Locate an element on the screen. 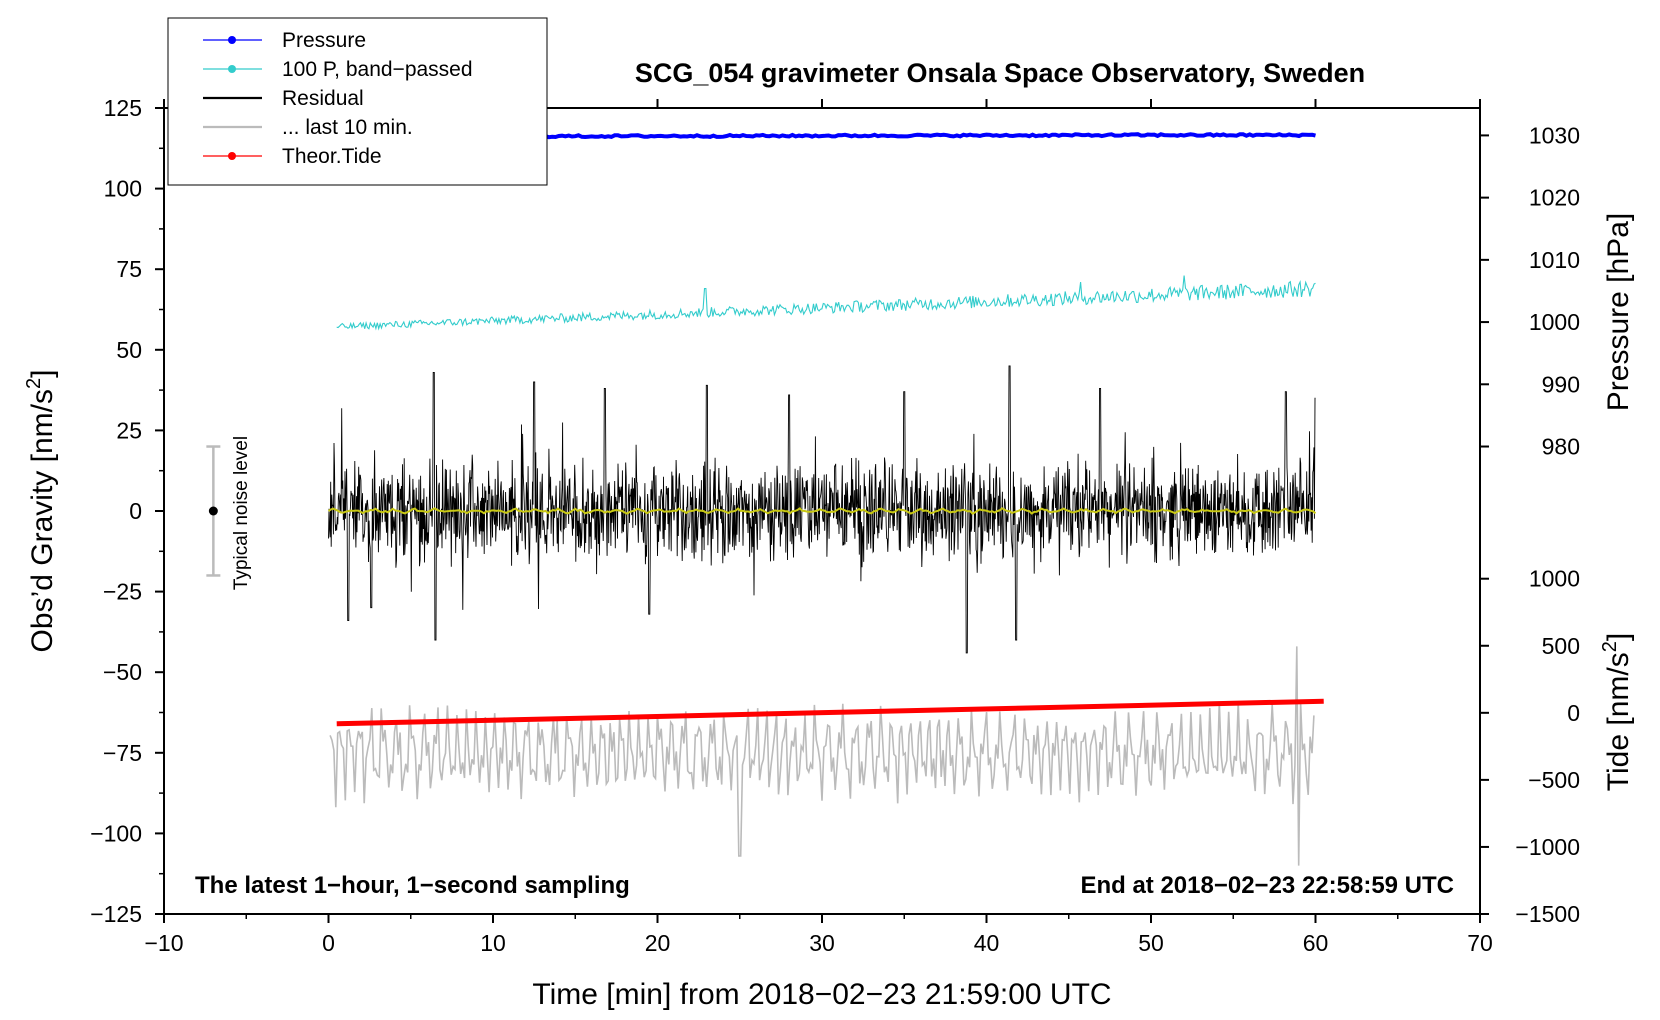 The width and height of the screenshot is (1660, 1020). noise-bar-point is located at coordinates (213, 511).